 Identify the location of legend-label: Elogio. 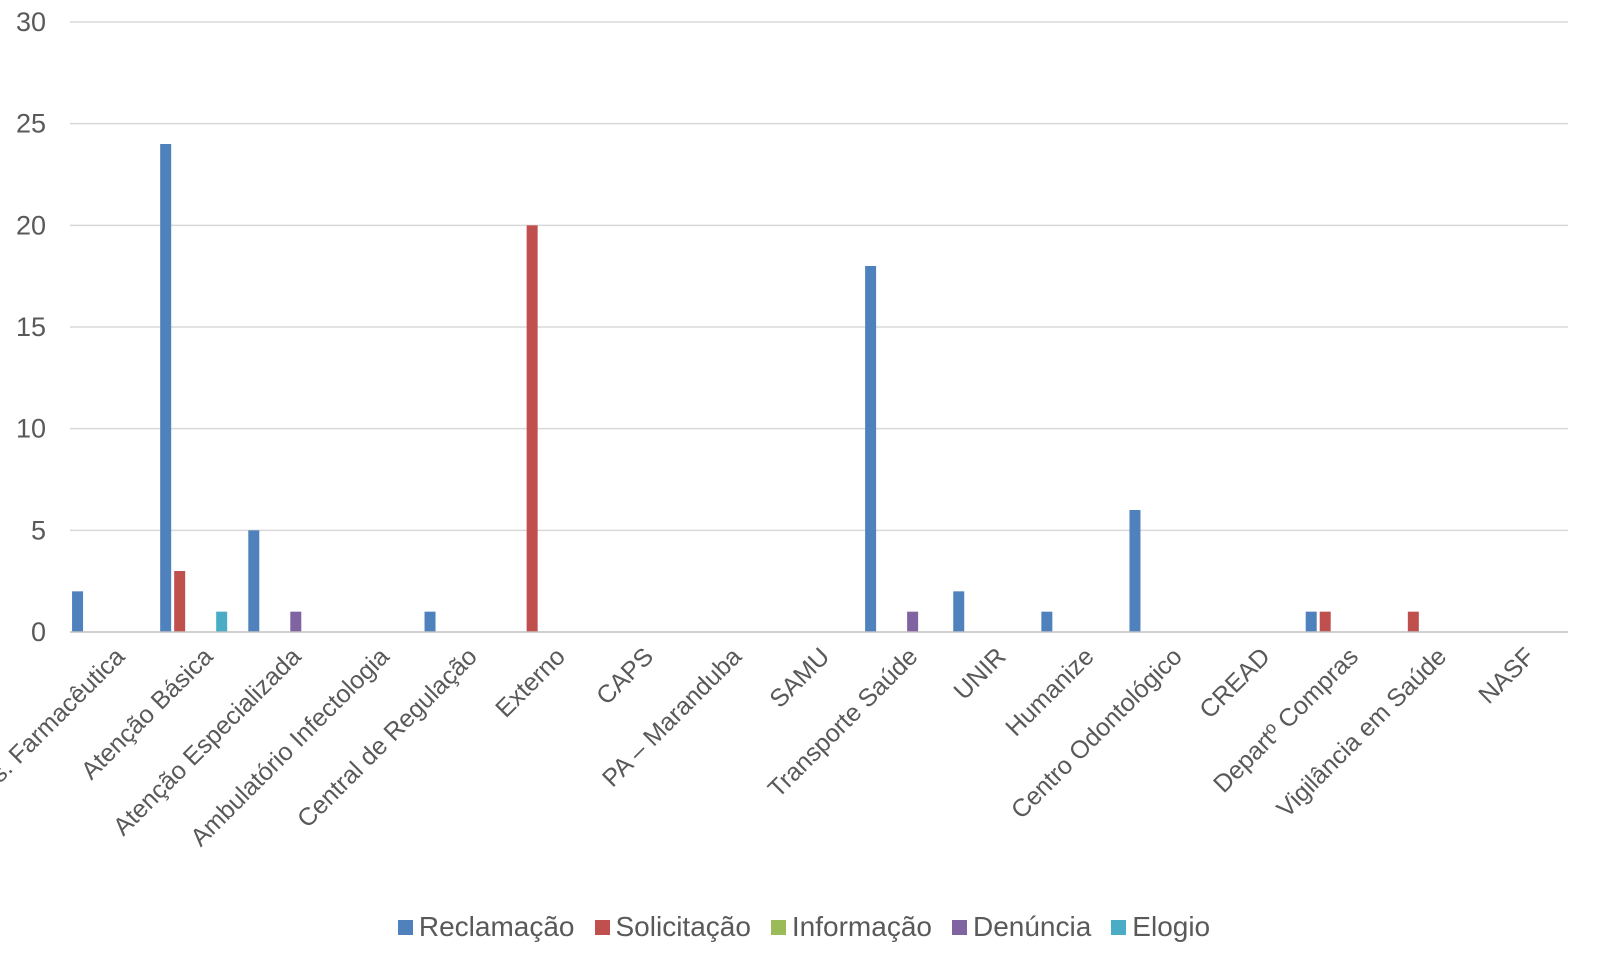
(1171, 926).